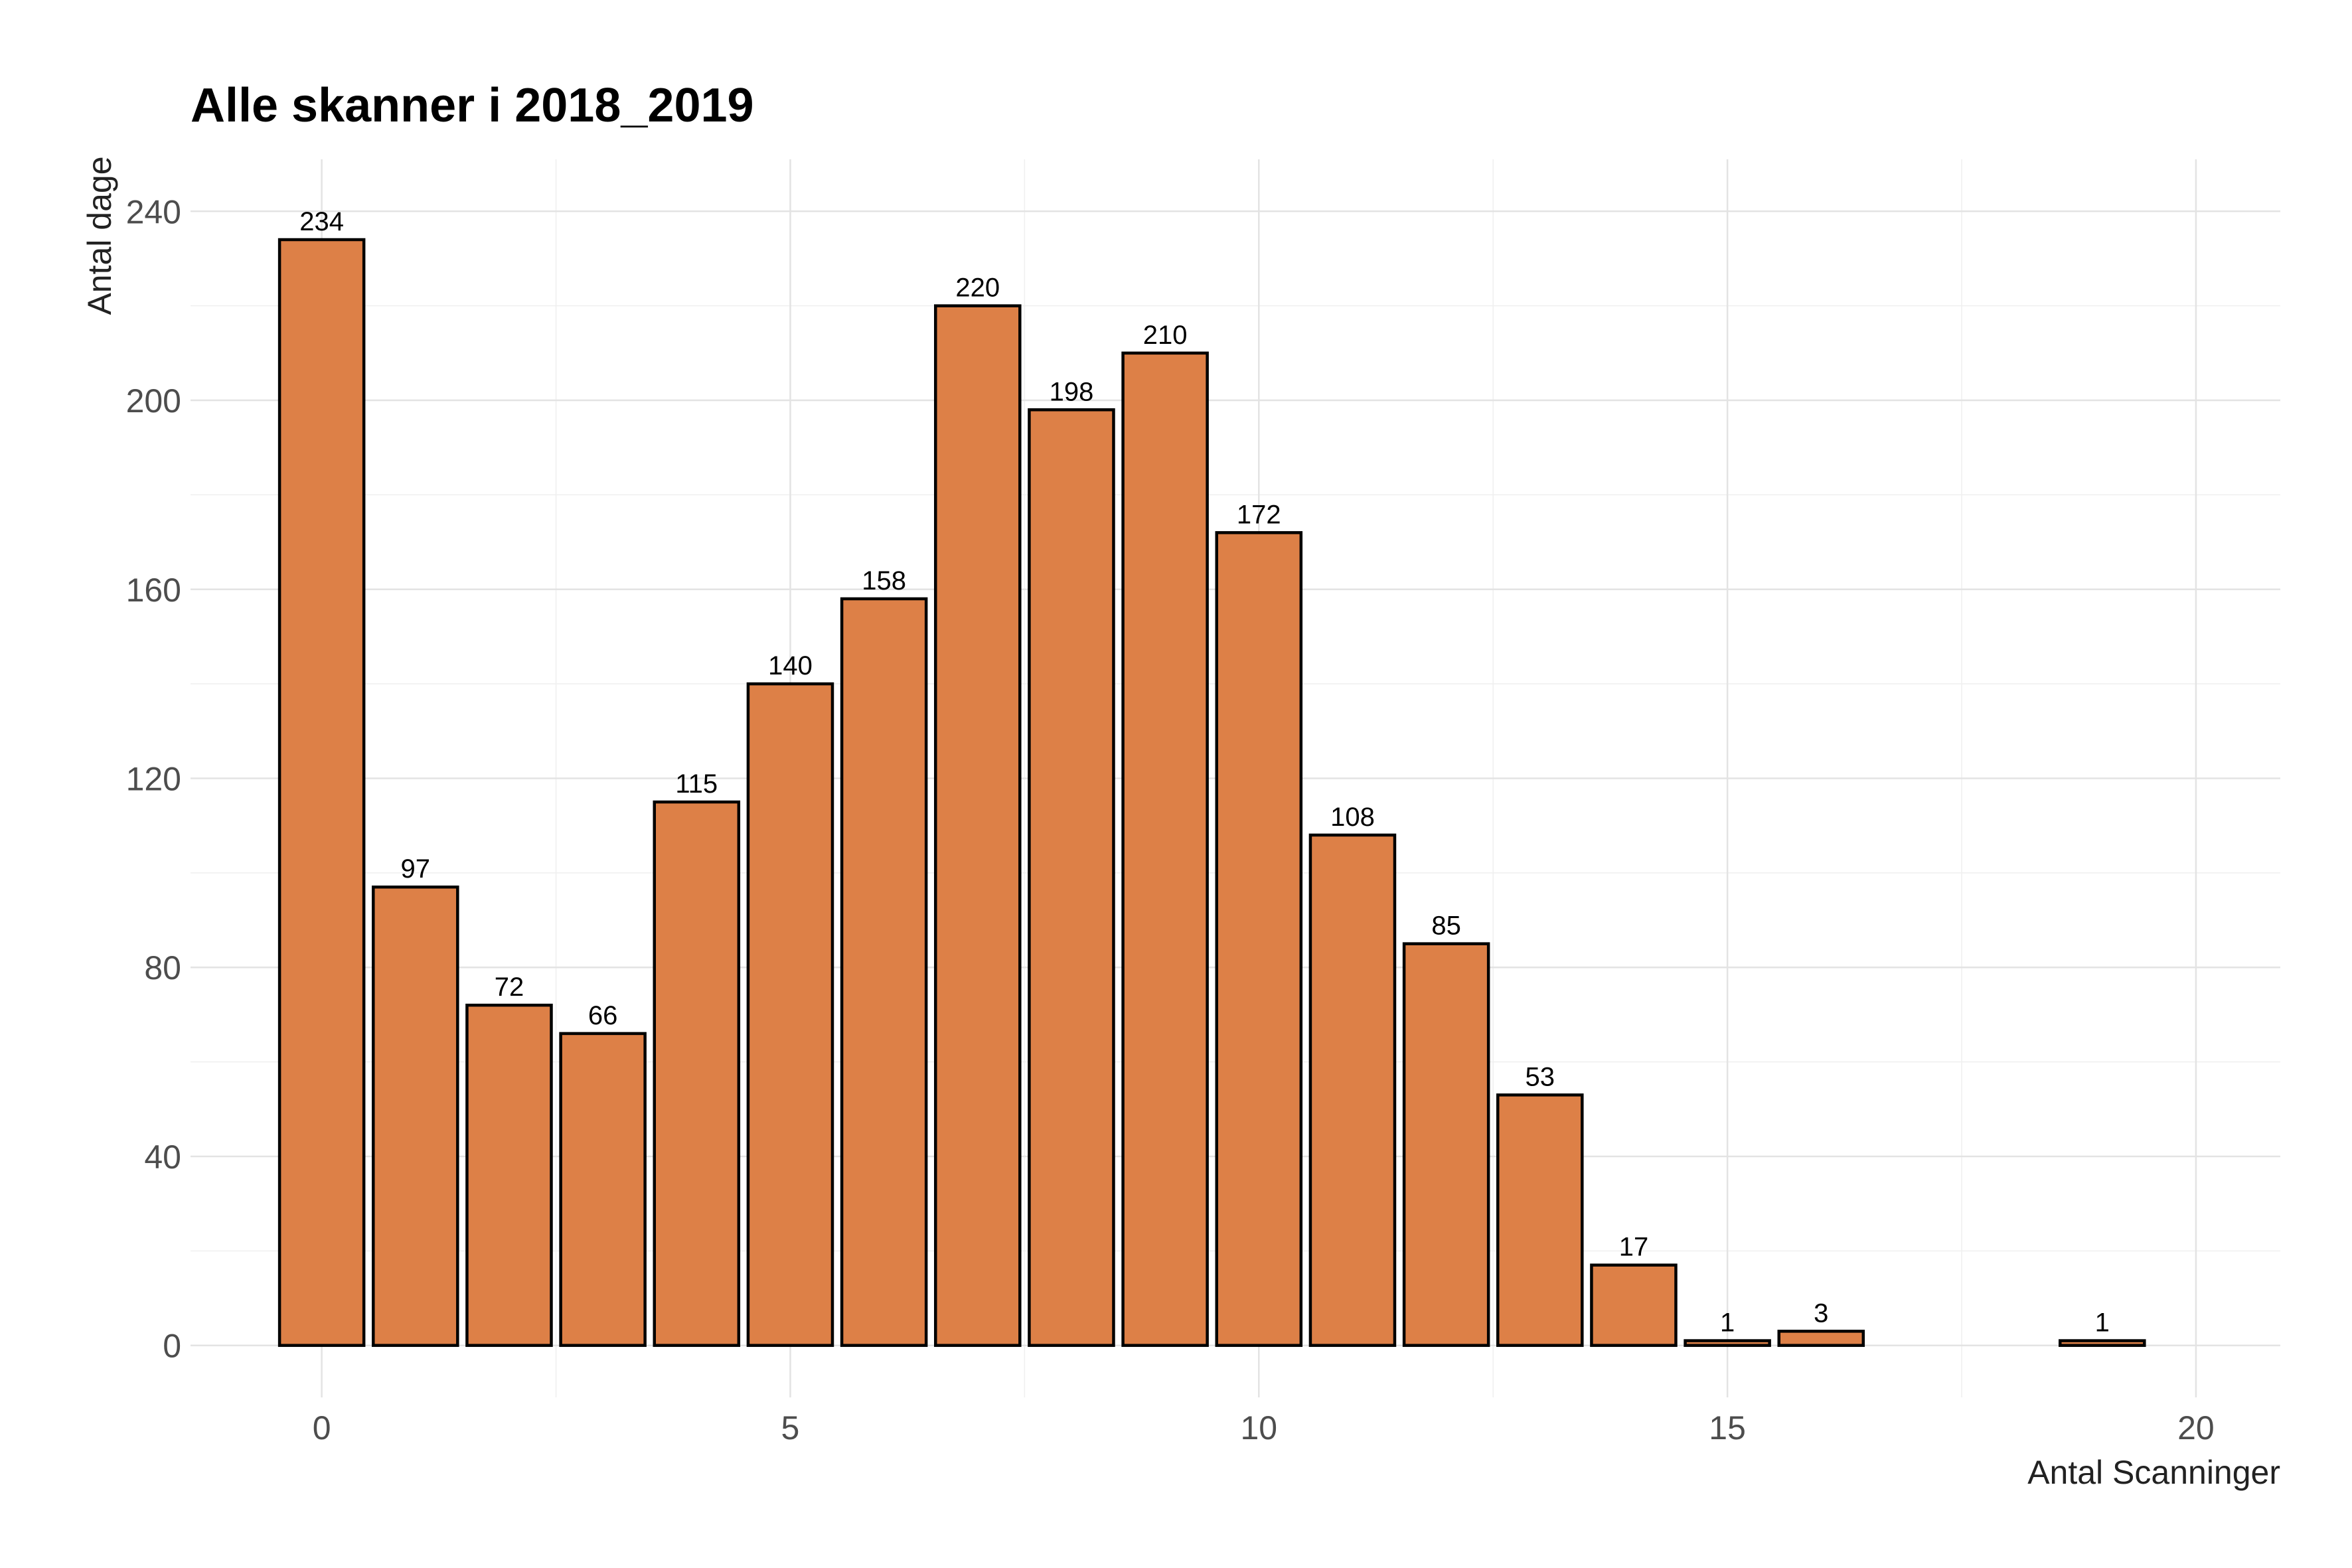 The height and width of the screenshot is (1568, 2352). What do you see at coordinates (1446, 926) in the screenshot?
I see `data-label: 85` at bounding box center [1446, 926].